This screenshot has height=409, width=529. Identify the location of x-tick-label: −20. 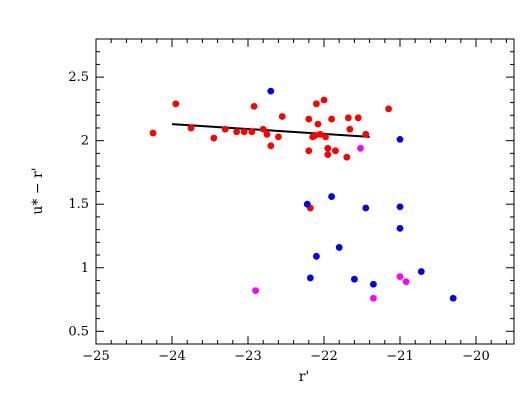
(475, 356).